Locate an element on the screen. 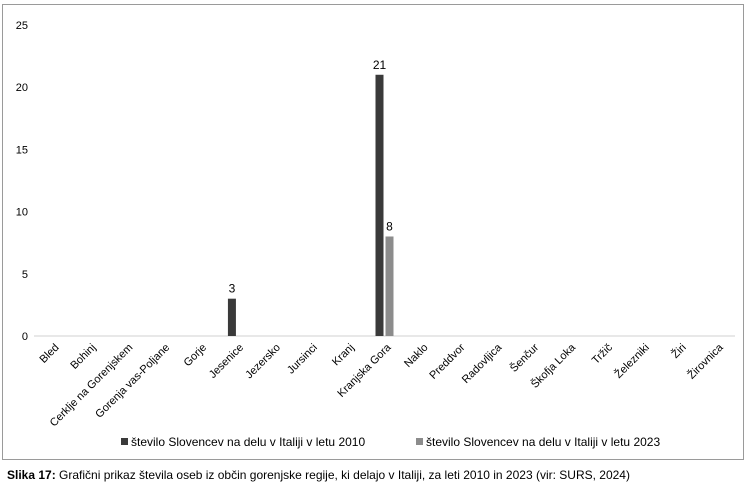 This screenshot has width=753, height=494. data-label: 21 is located at coordinates (380, 65).